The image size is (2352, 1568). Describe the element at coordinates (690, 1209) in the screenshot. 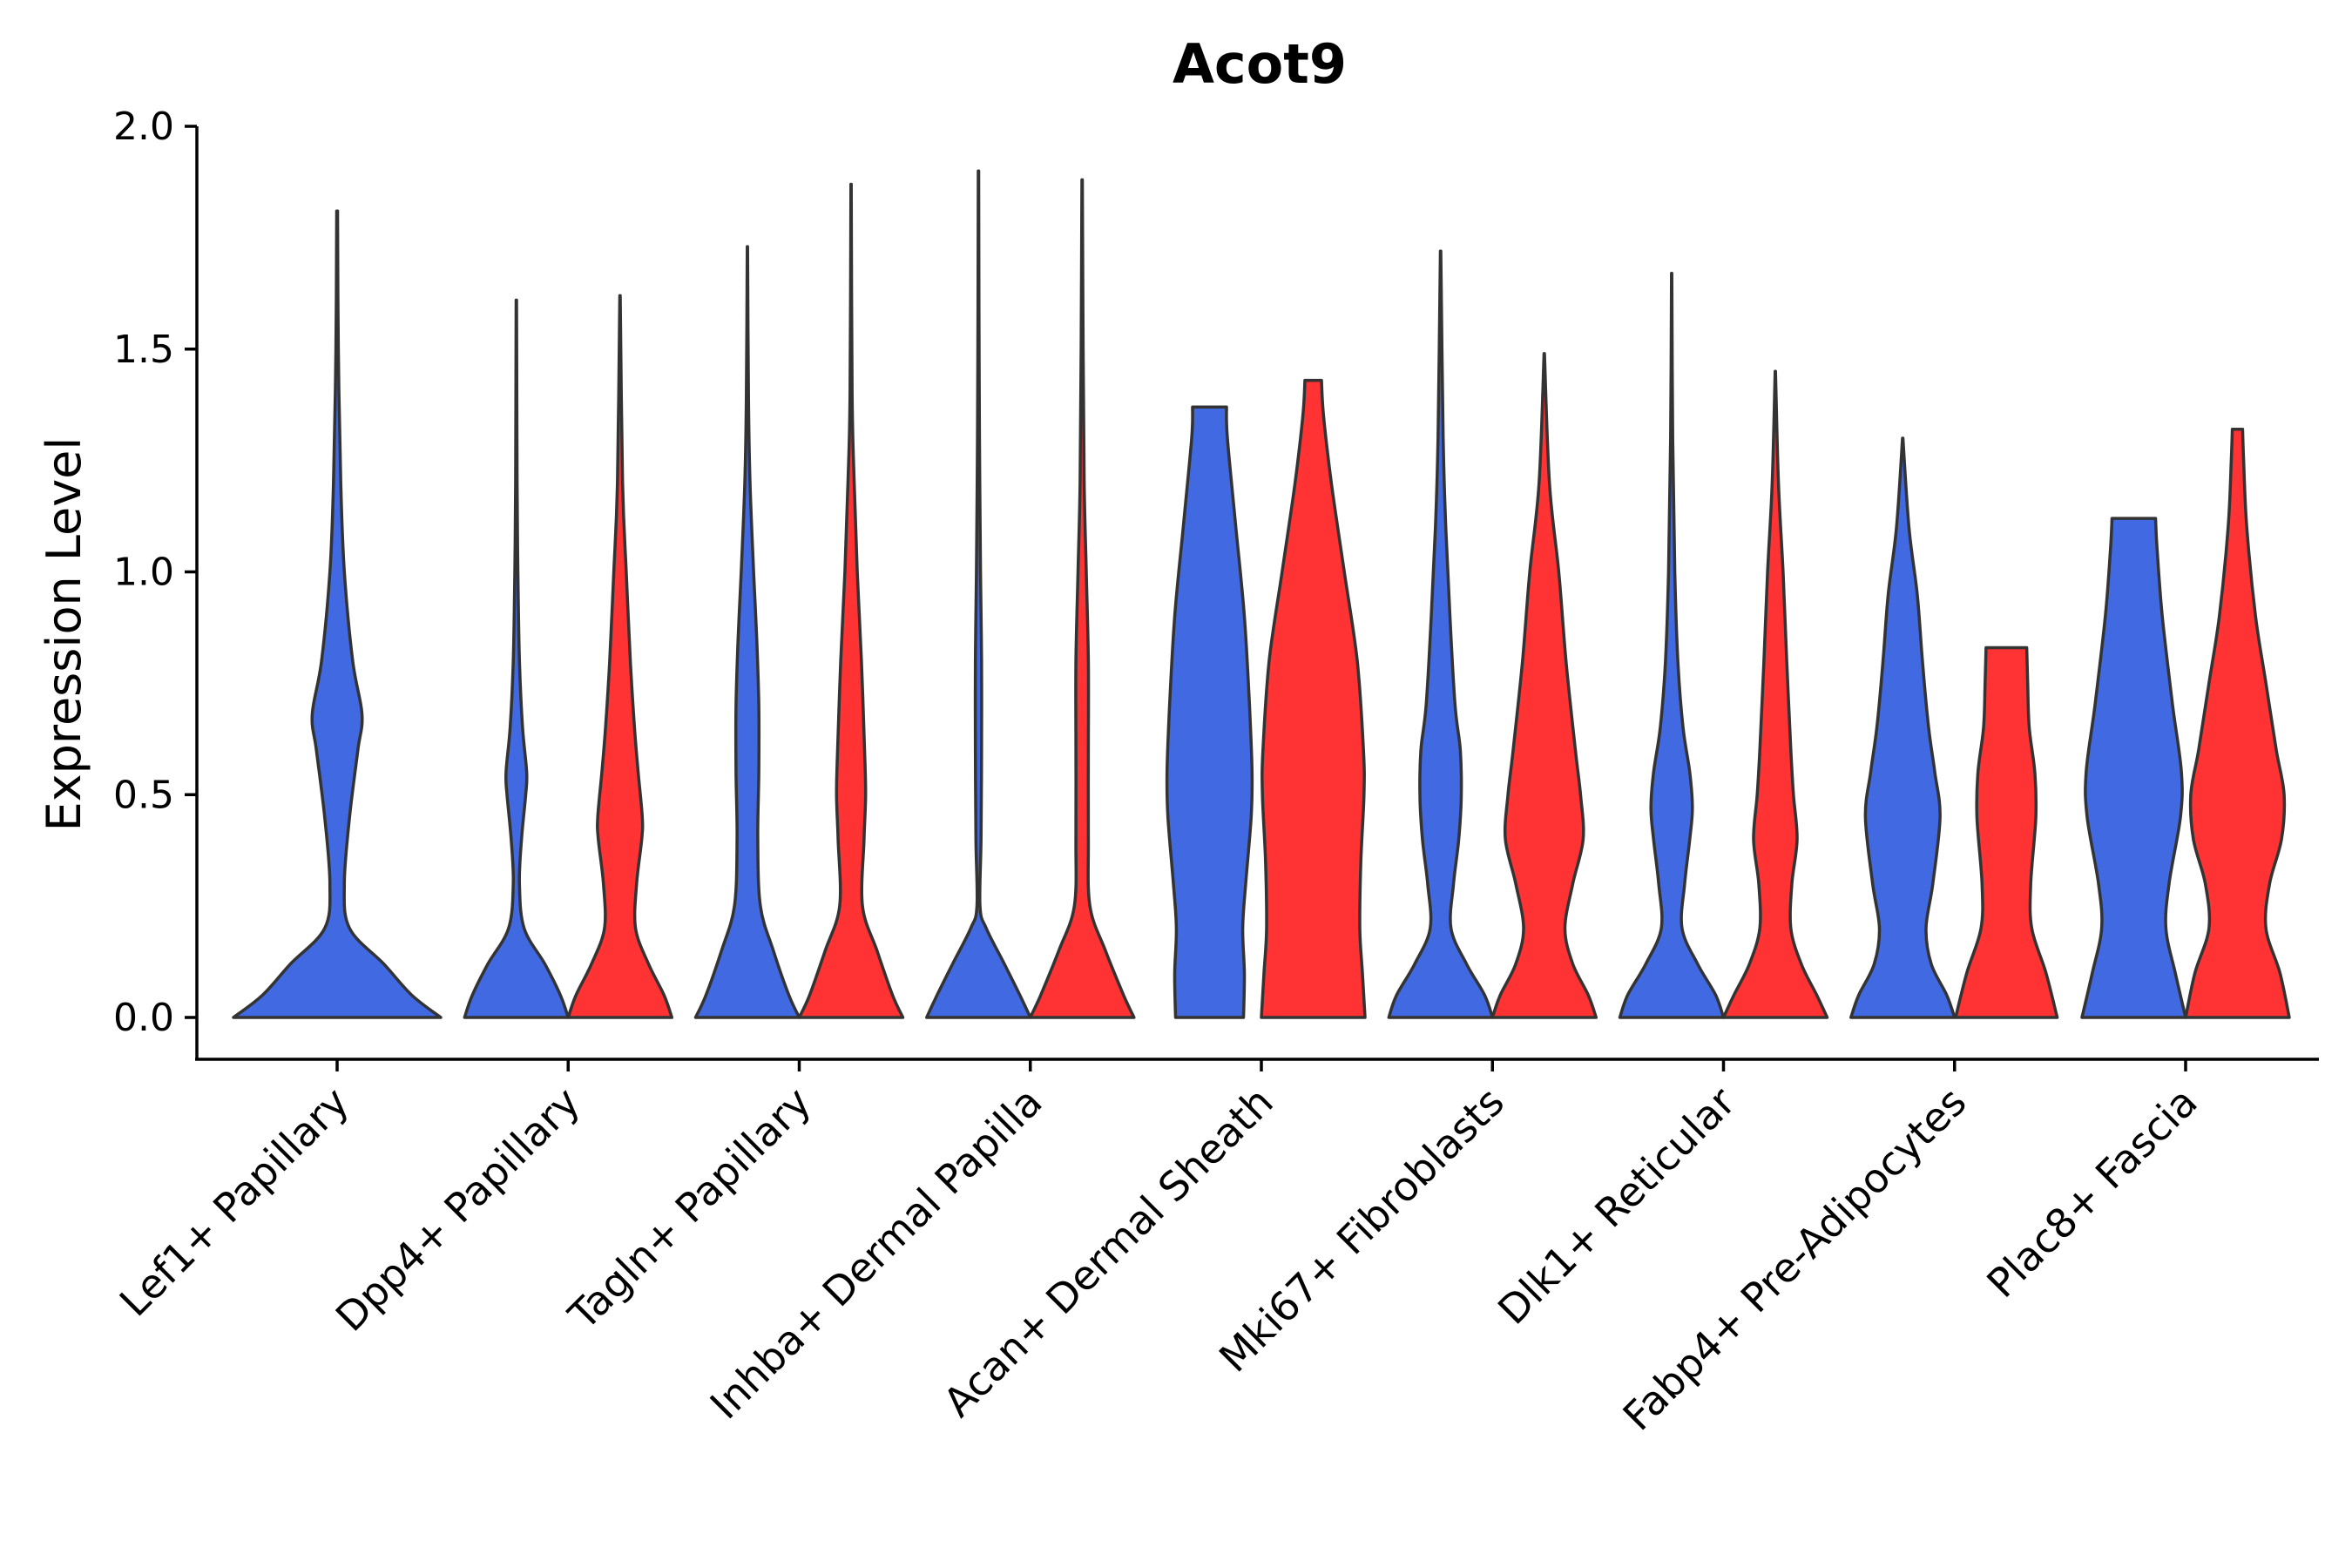

I see `x-tick-label: Tagln+ Papillary` at that location.